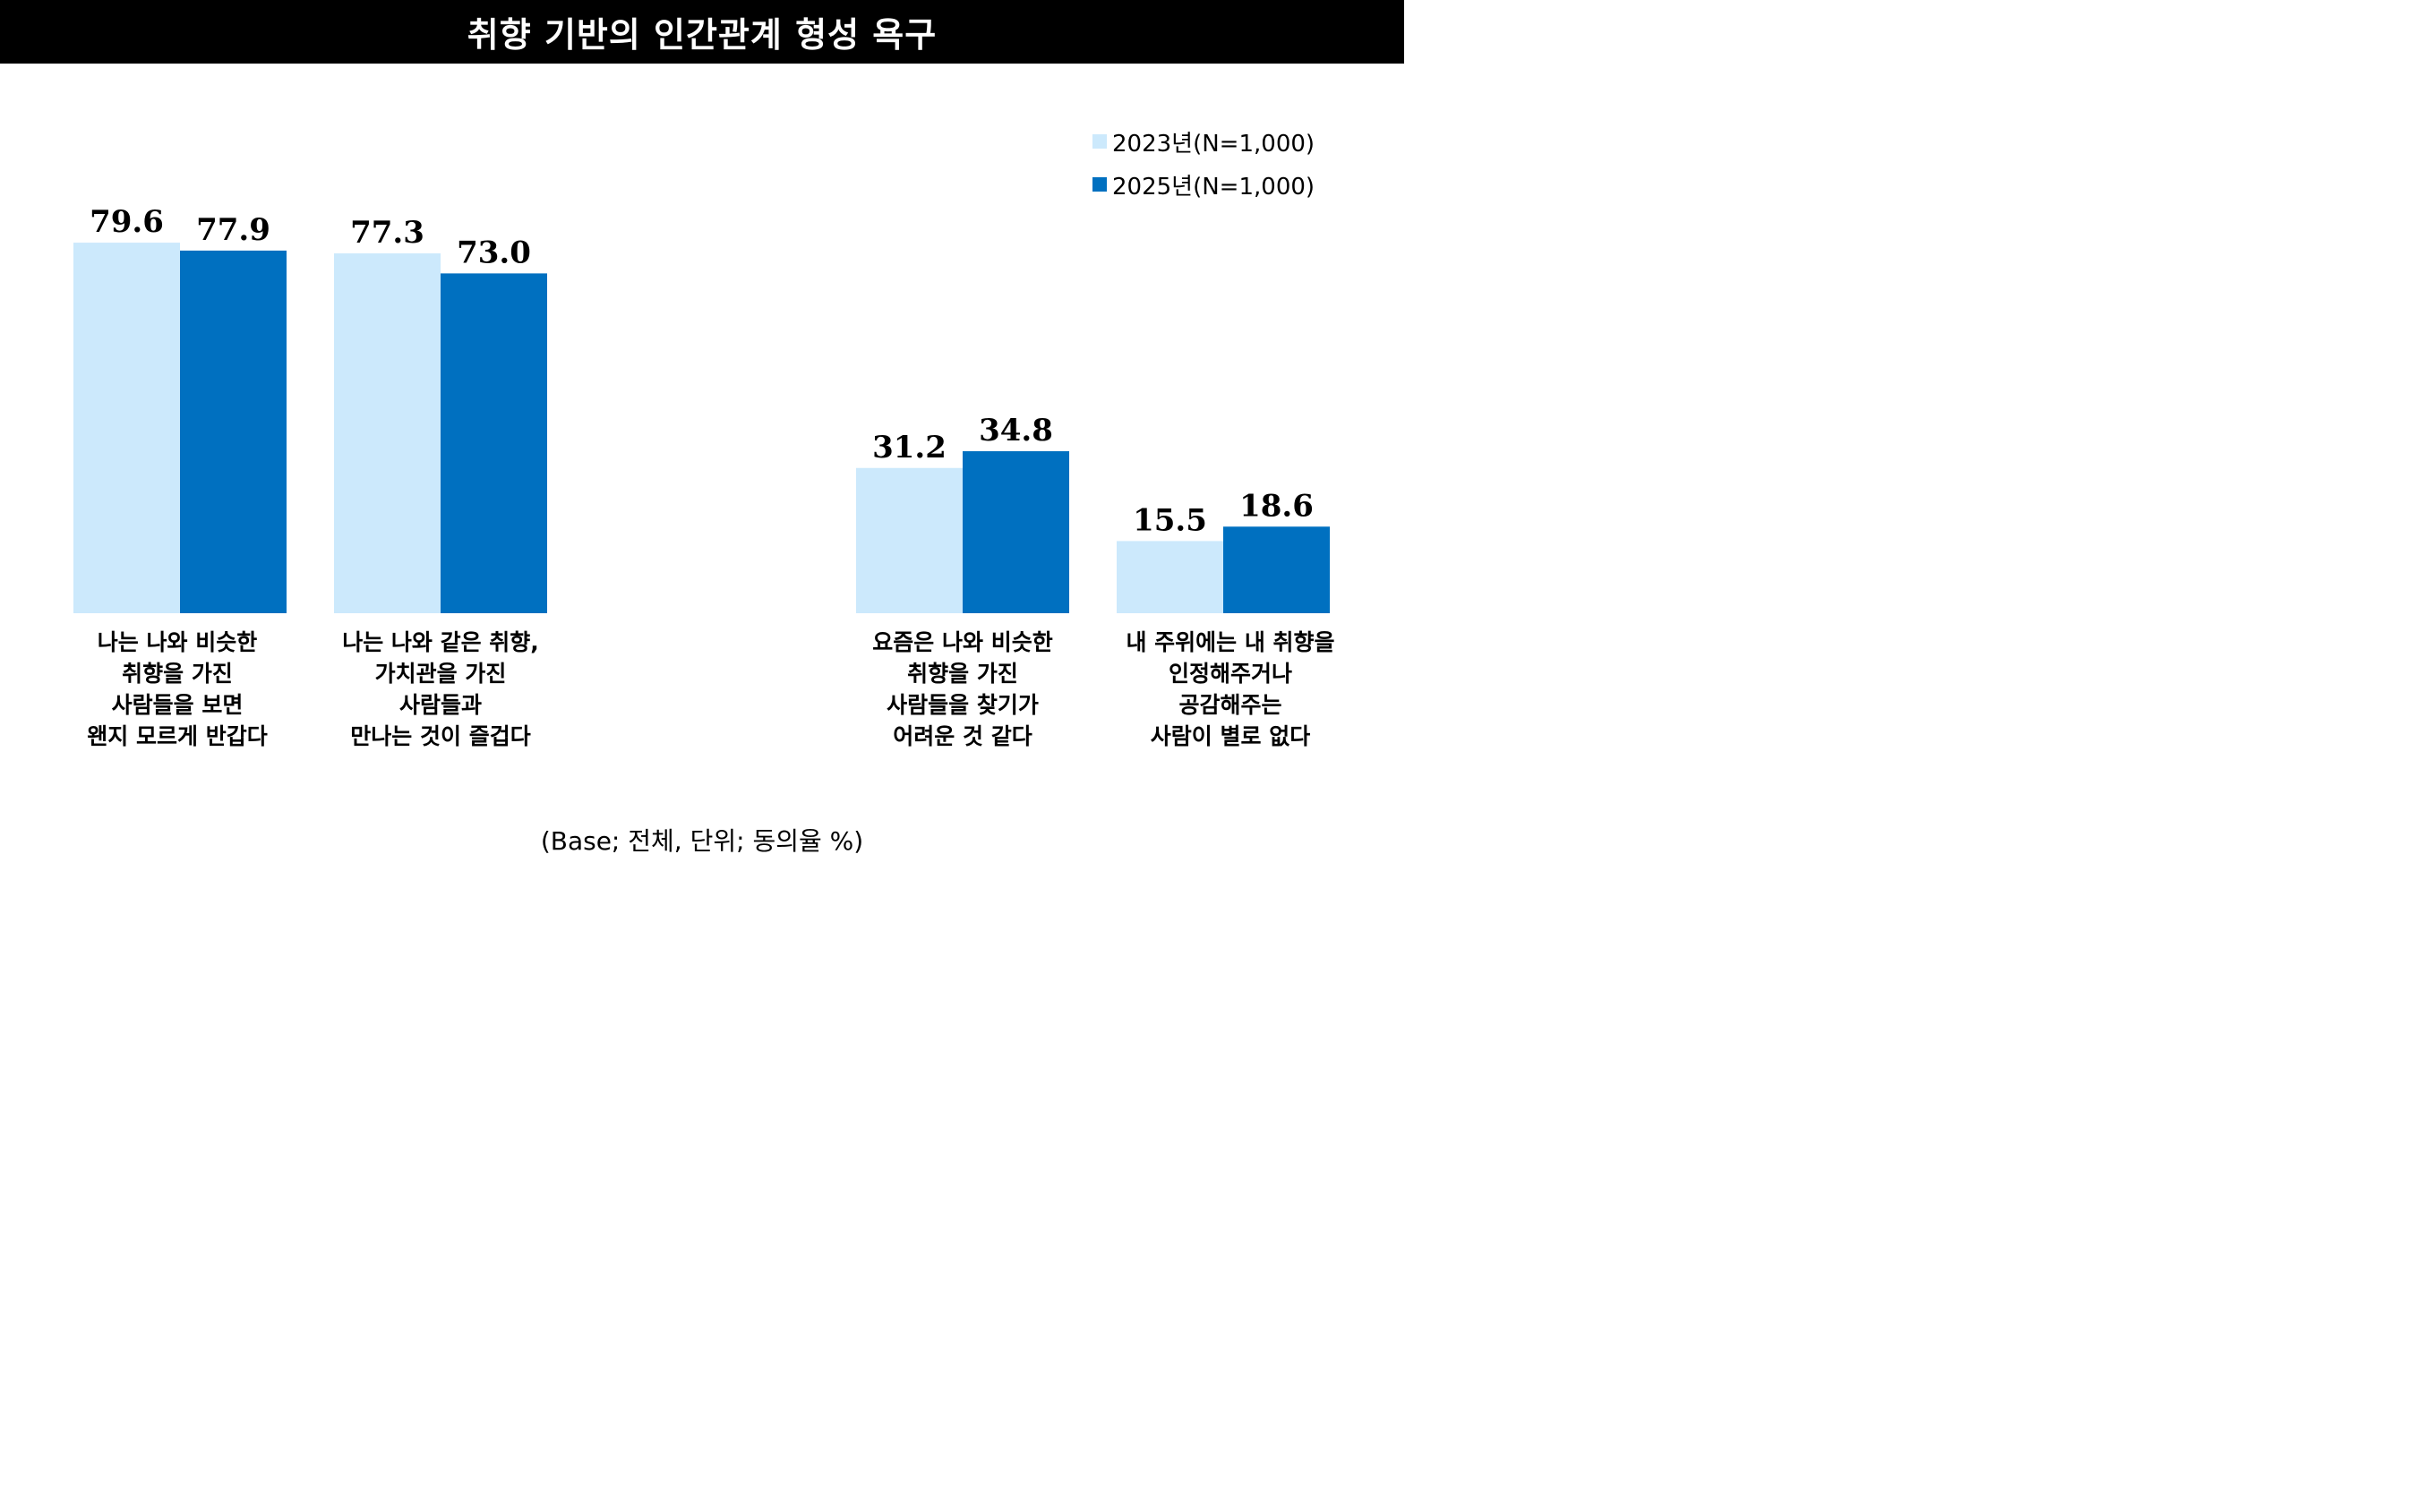  I want to click on legend-label-2023: 2023년(N=1,000), so click(1213, 144).